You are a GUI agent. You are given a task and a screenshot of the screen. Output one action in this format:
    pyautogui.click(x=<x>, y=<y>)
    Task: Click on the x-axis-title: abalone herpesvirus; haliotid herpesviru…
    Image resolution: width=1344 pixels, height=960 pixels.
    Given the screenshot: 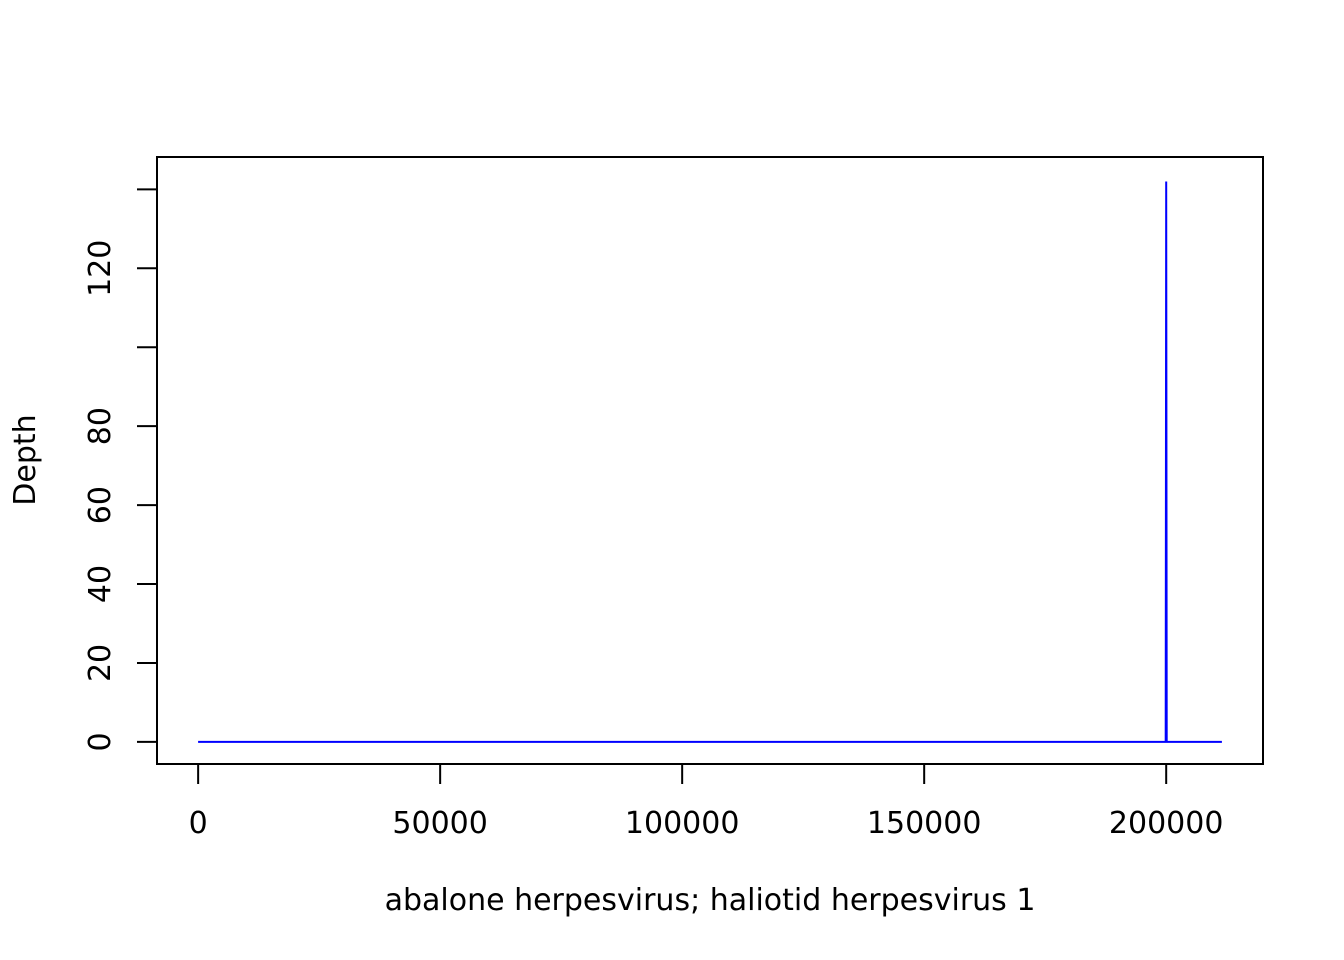 What is the action you would take?
    pyautogui.click(x=710, y=900)
    